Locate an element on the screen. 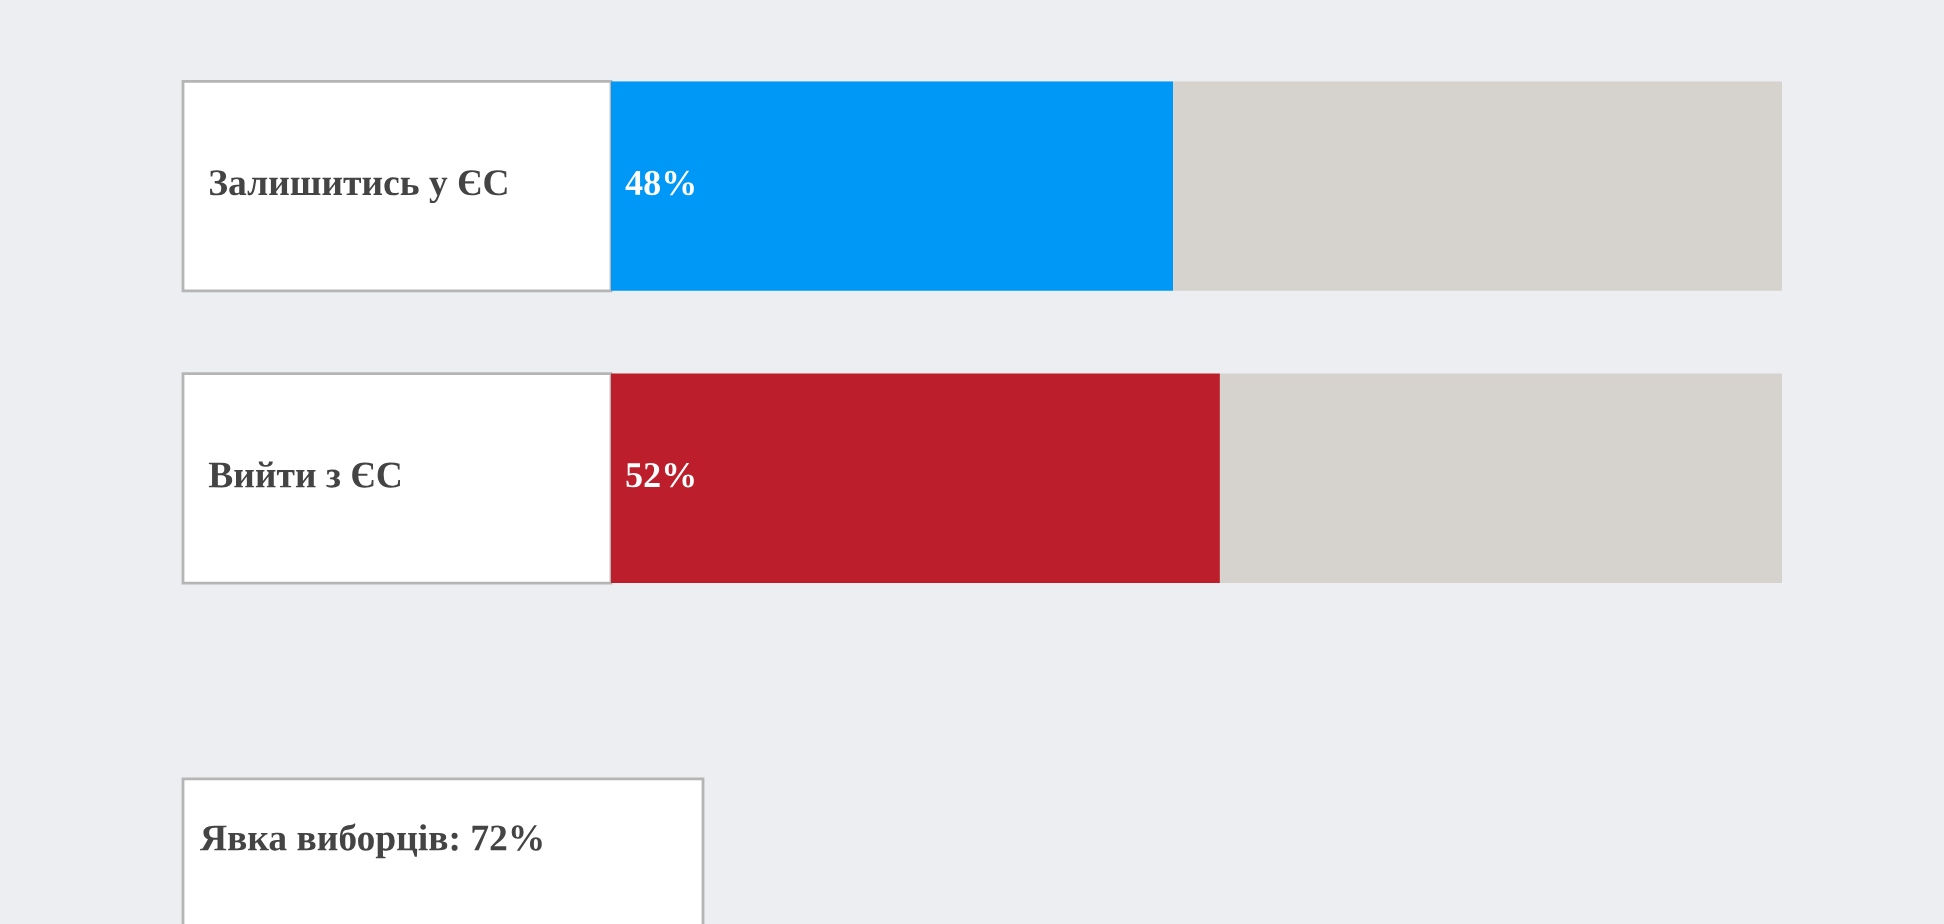 This screenshot has width=1944, height=924. text: Явка виборців: 72% is located at coordinates (371, 841).